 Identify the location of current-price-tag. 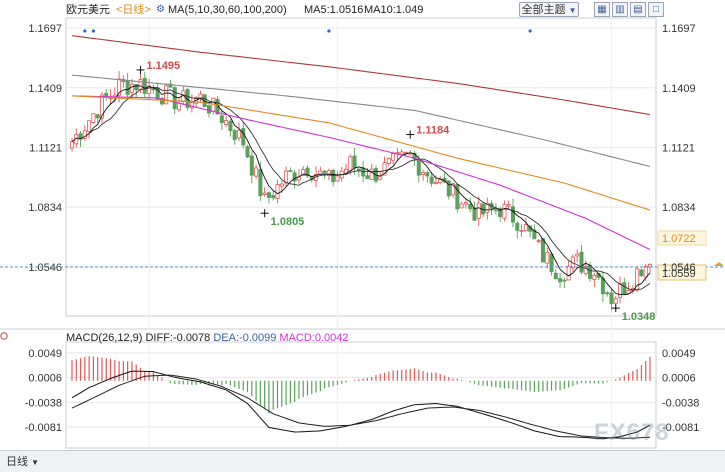
(682, 272).